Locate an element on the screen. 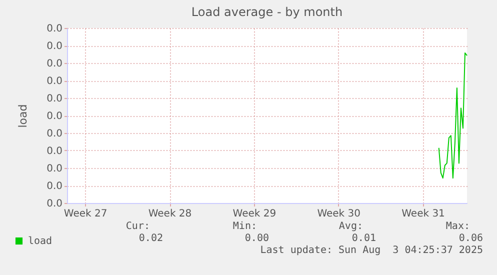  legend-label: load is located at coordinates (40, 241).